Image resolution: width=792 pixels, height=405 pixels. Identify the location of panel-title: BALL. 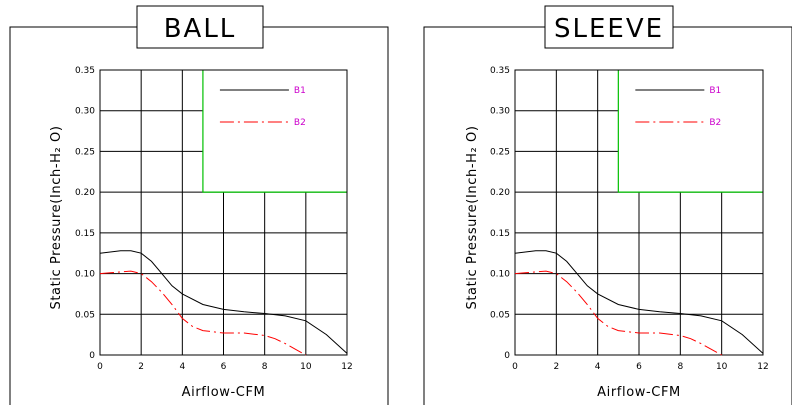
(200, 29).